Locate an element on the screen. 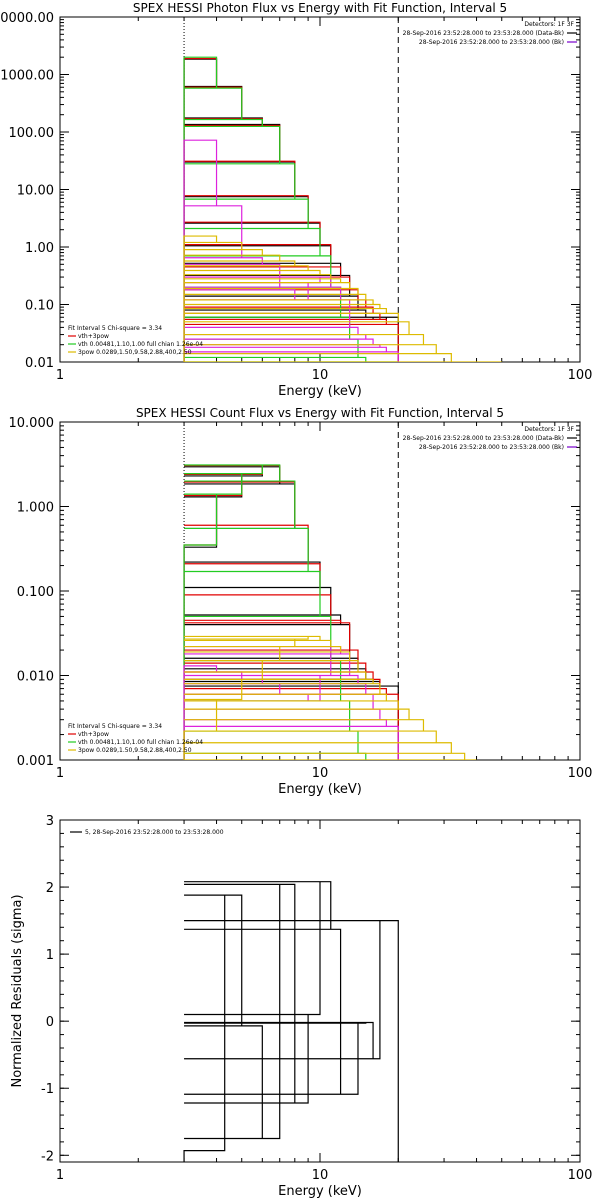  y-tick-label: -1 is located at coordinates (47, 1089).